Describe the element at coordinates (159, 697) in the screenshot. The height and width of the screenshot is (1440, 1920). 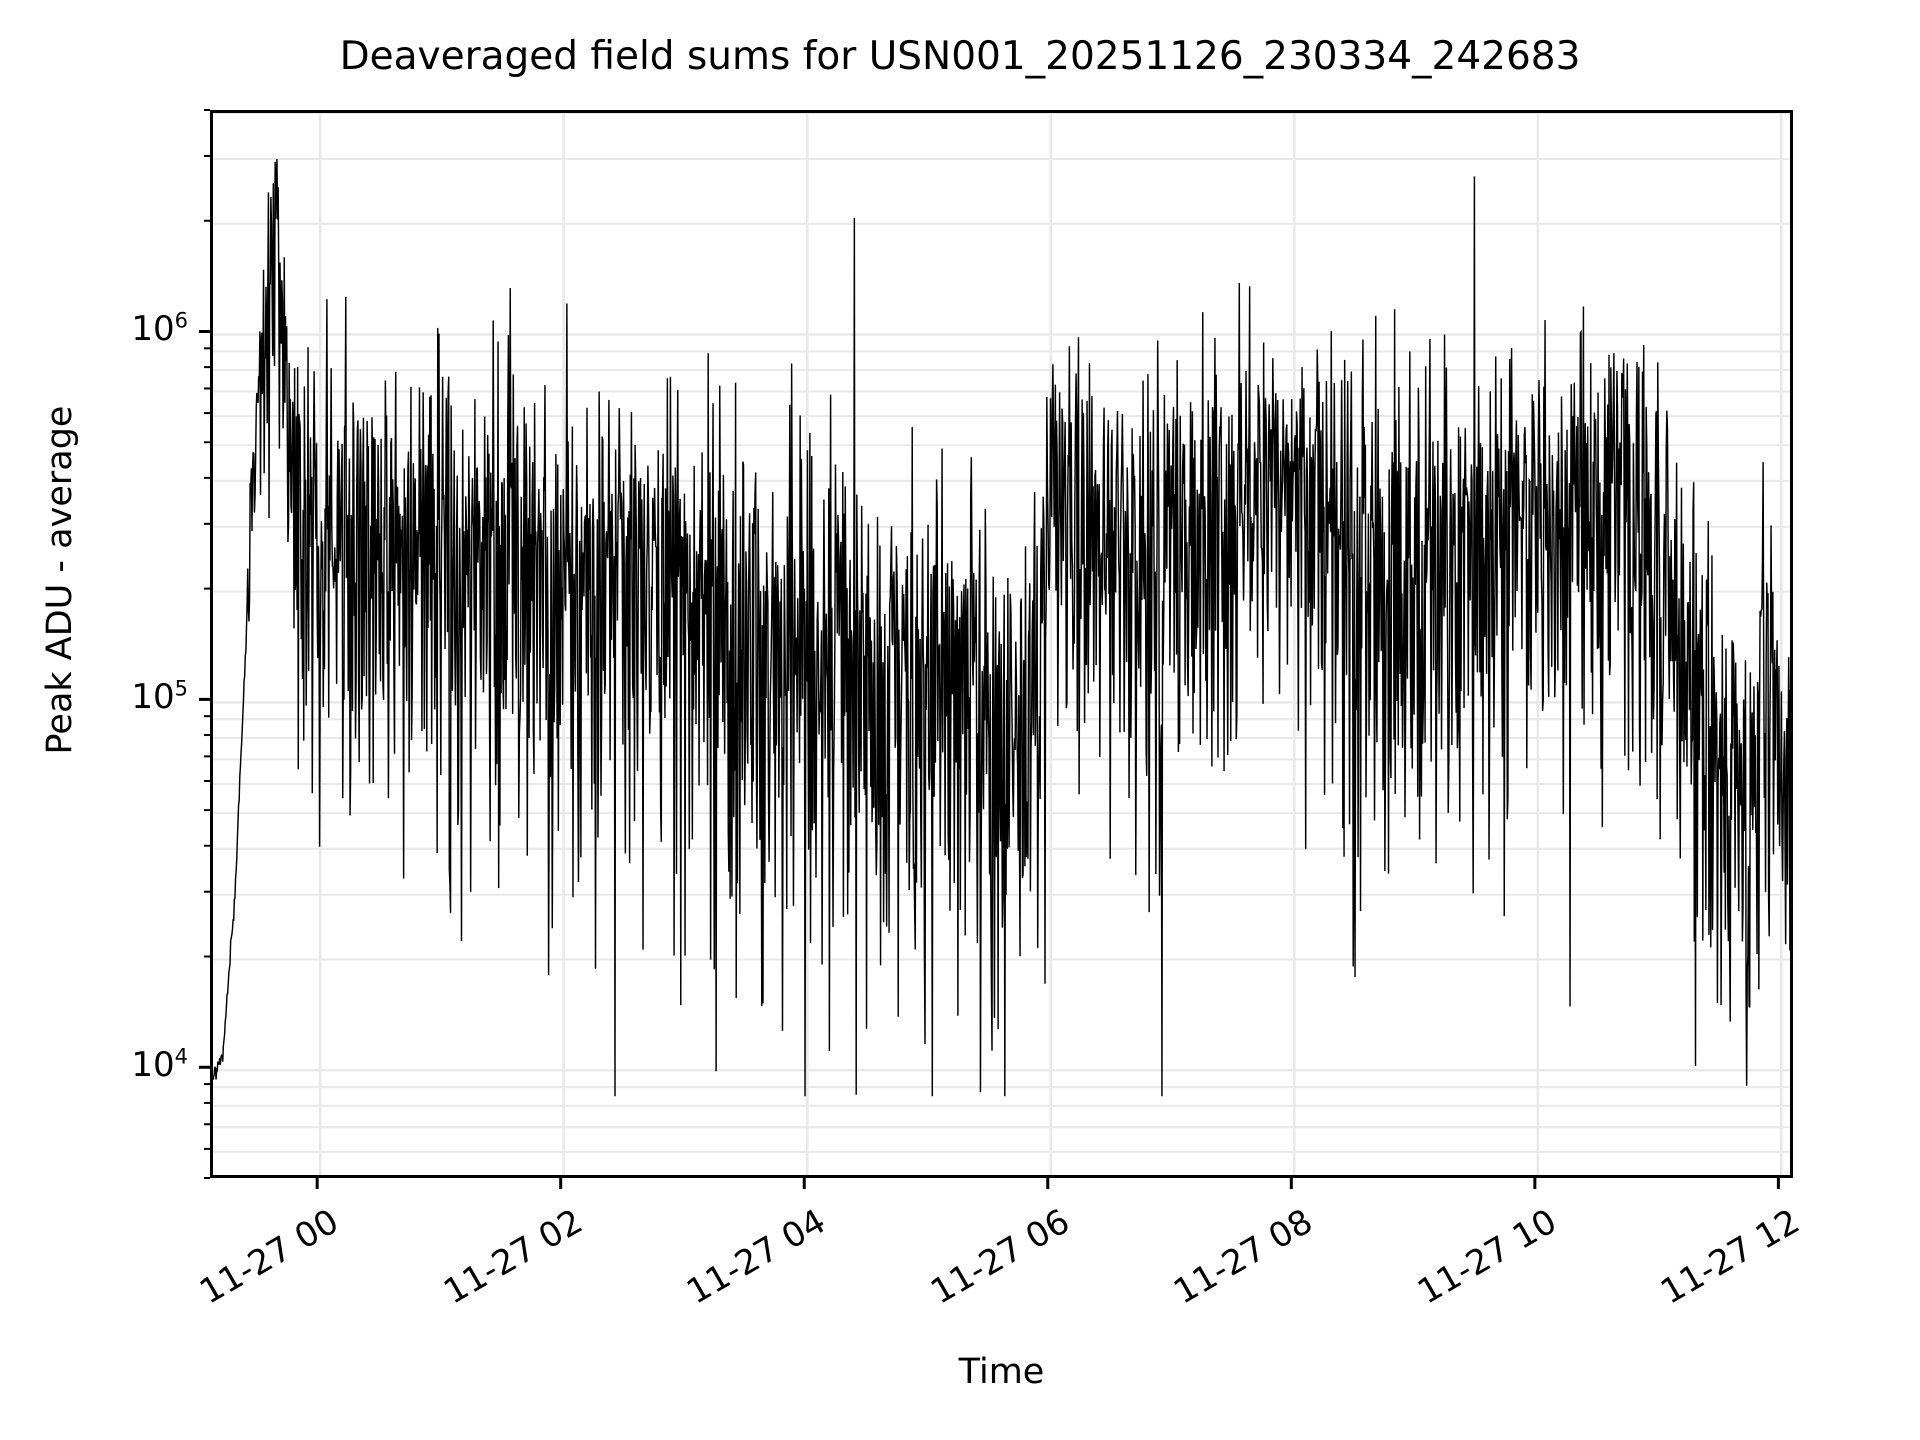
I see `y-axis-tick-label: 105` at that location.